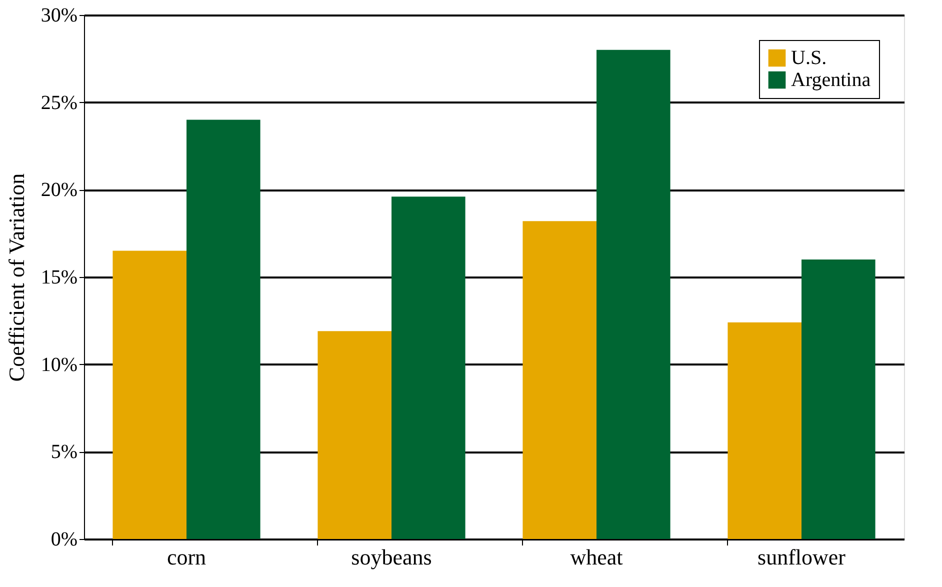 The image size is (942, 587). I want to click on y-tick-label: 15%, so click(59, 277).